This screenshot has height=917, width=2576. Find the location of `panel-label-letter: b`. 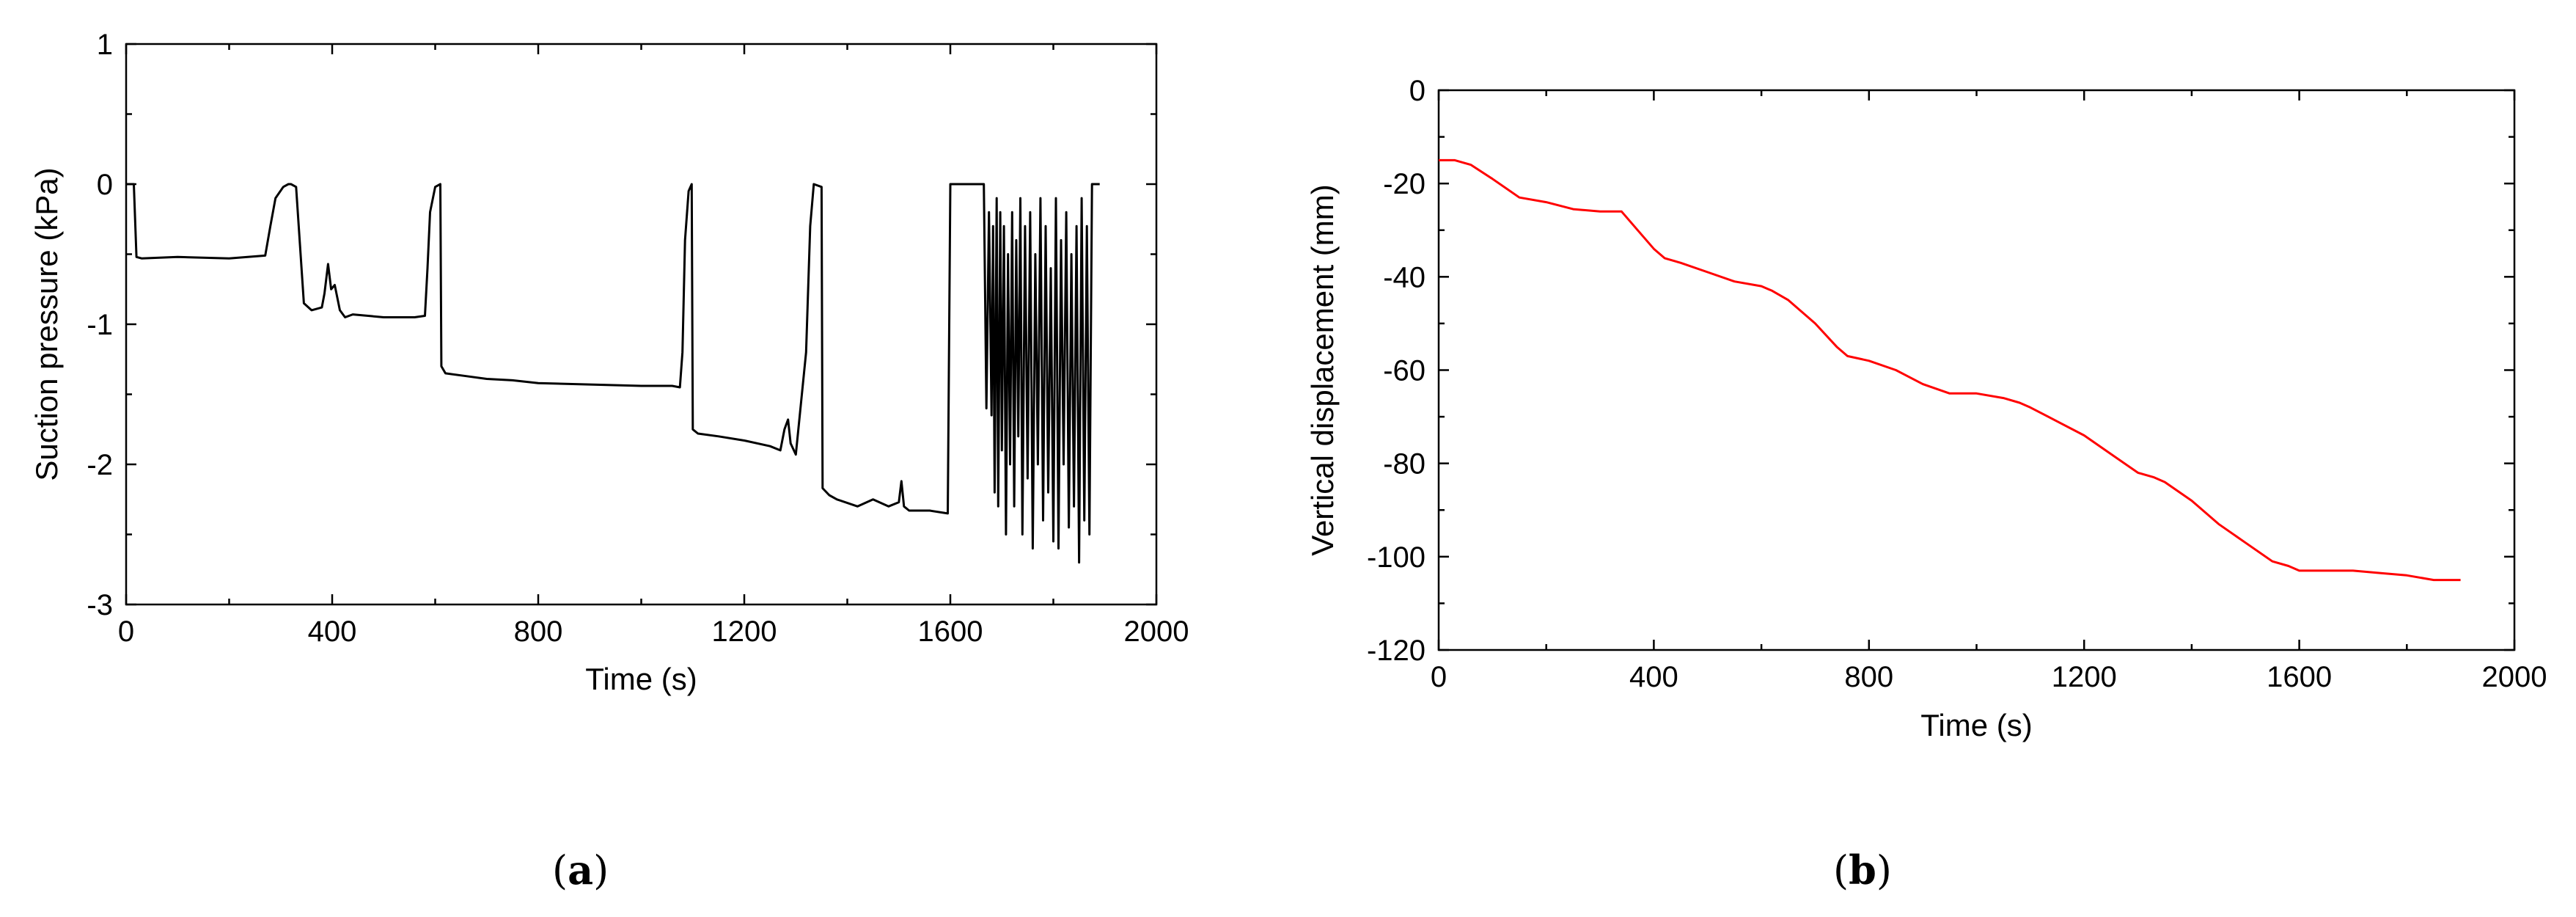

panel-label-letter: b is located at coordinates (1863, 871).